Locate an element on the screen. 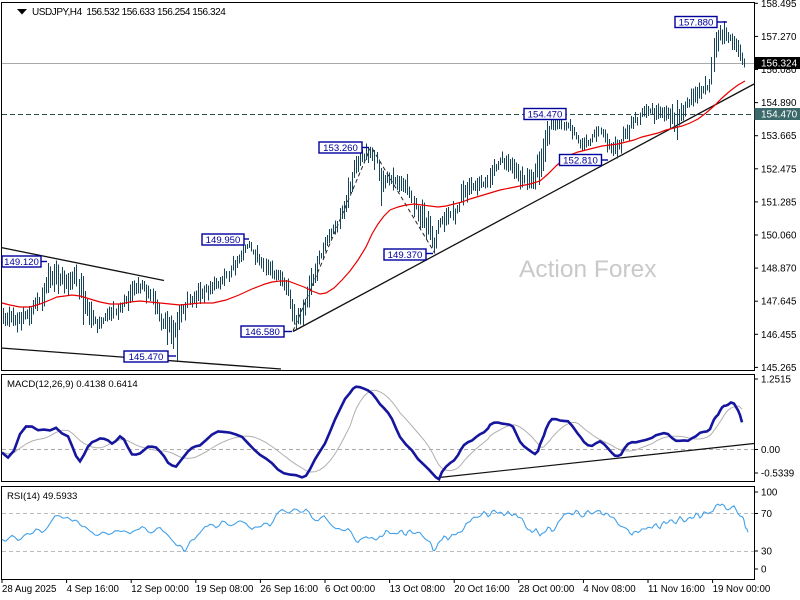  svg-text: 154.890 is located at coordinates (779, 103).